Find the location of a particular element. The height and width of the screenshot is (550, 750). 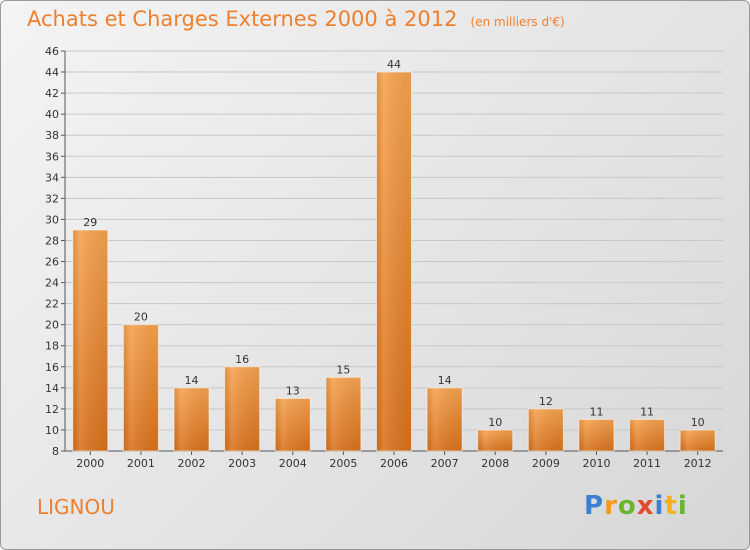

proxiti-logo: Proxiti is located at coordinates (636, 506).